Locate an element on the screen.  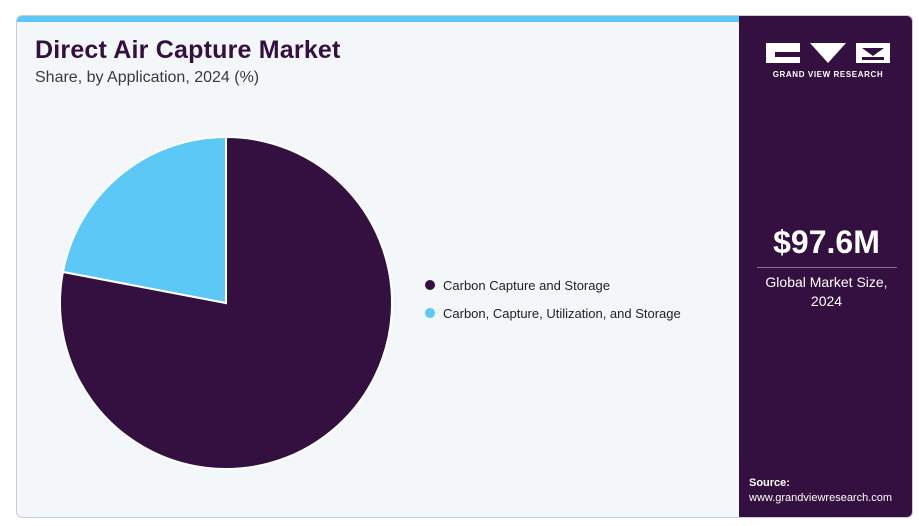
divider is located at coordinates (827, 267).